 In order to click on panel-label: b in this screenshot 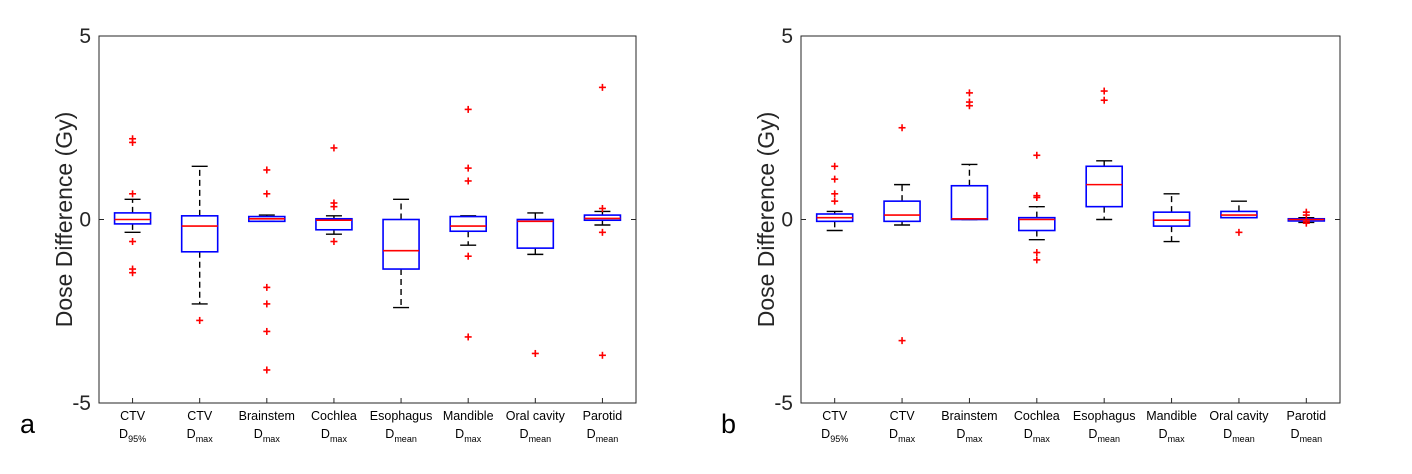, I will do `click(728, 424)`.